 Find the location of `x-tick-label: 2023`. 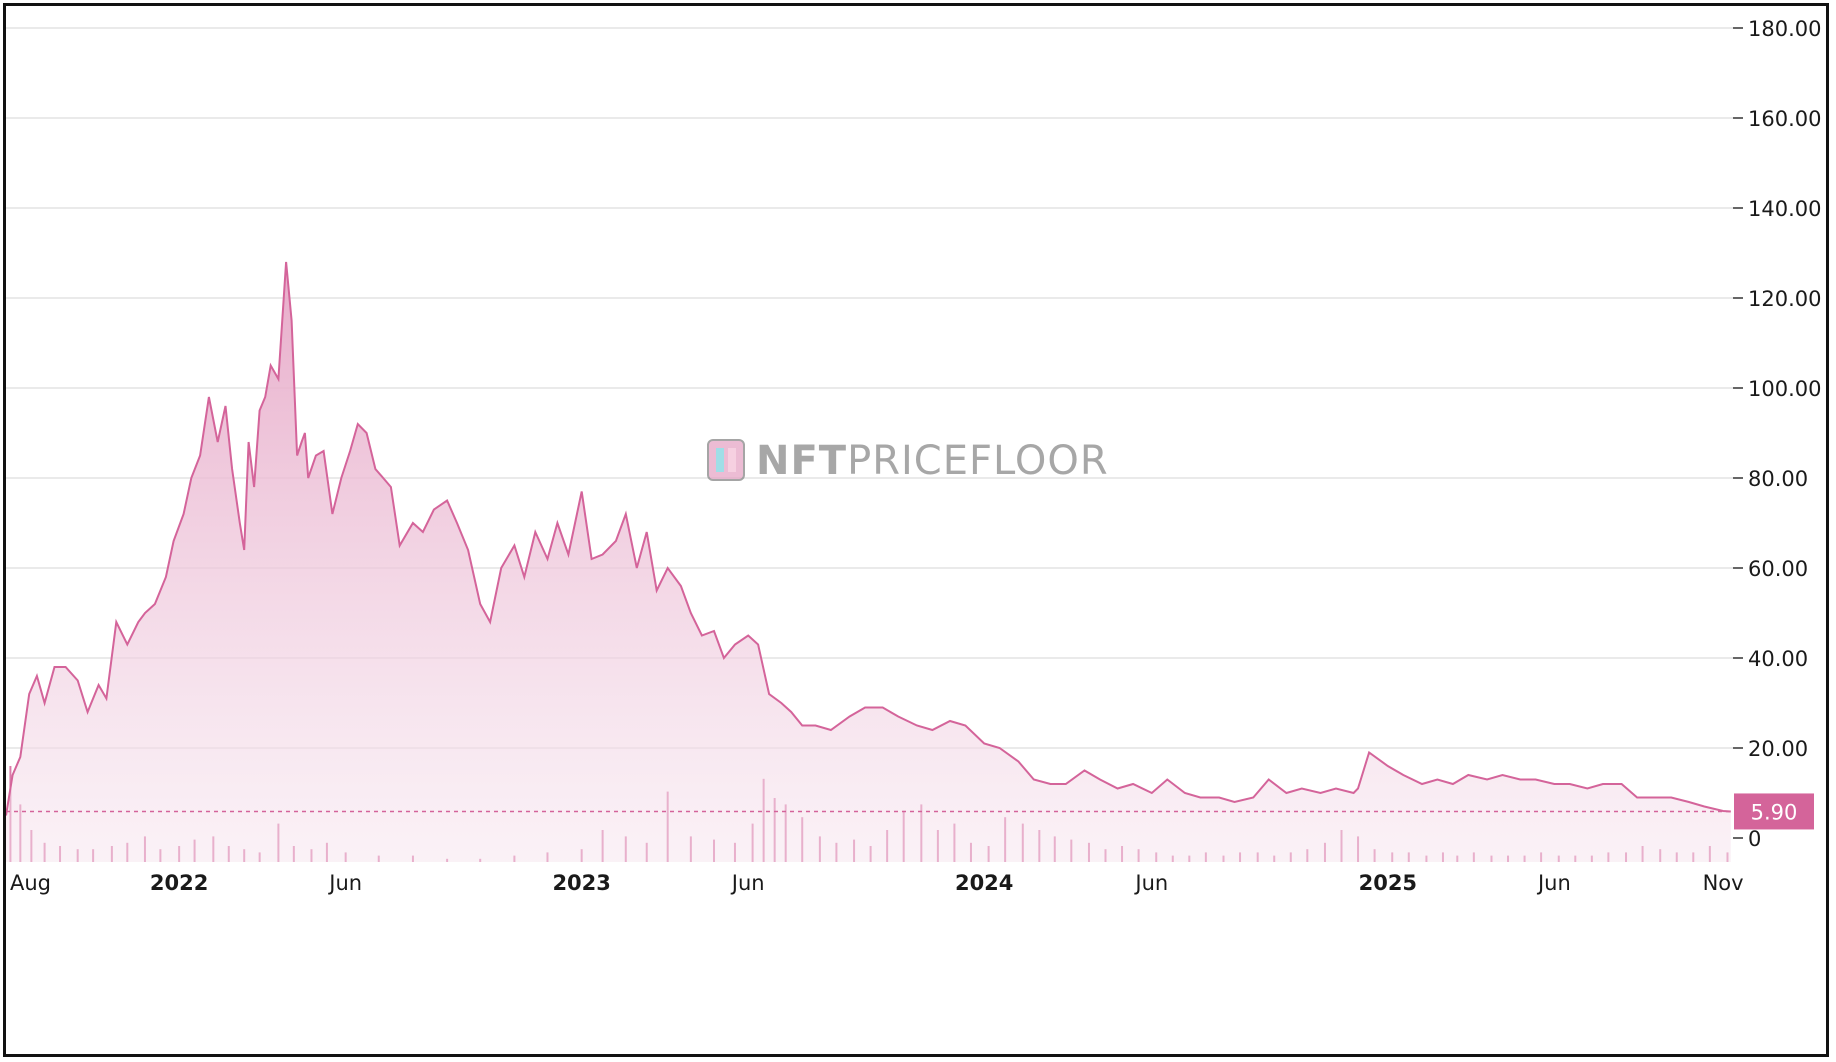

x-tick-label: 2023 is located at coordinates (581, 883).